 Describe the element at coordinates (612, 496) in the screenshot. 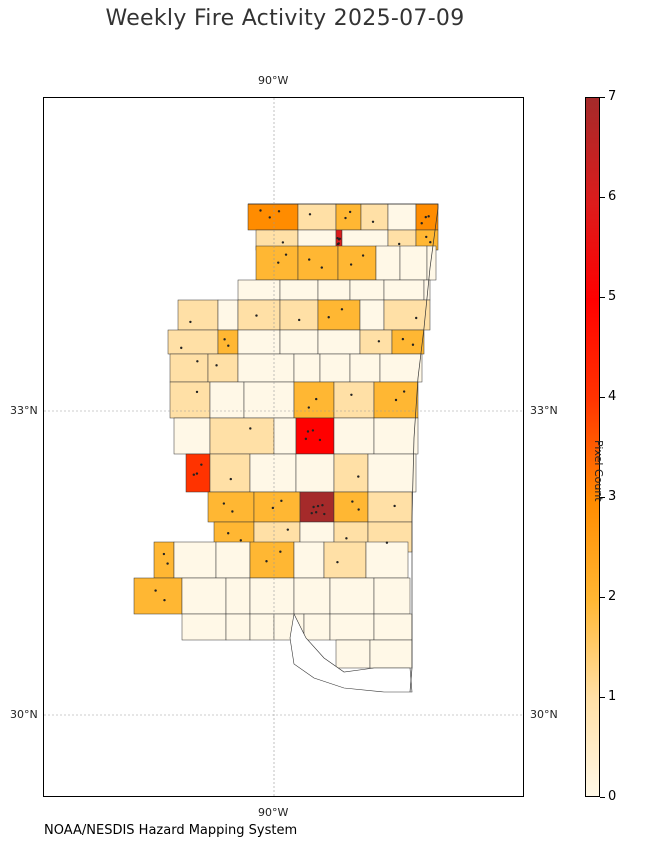

I see `colorbar-tick-label: 3` at that location.